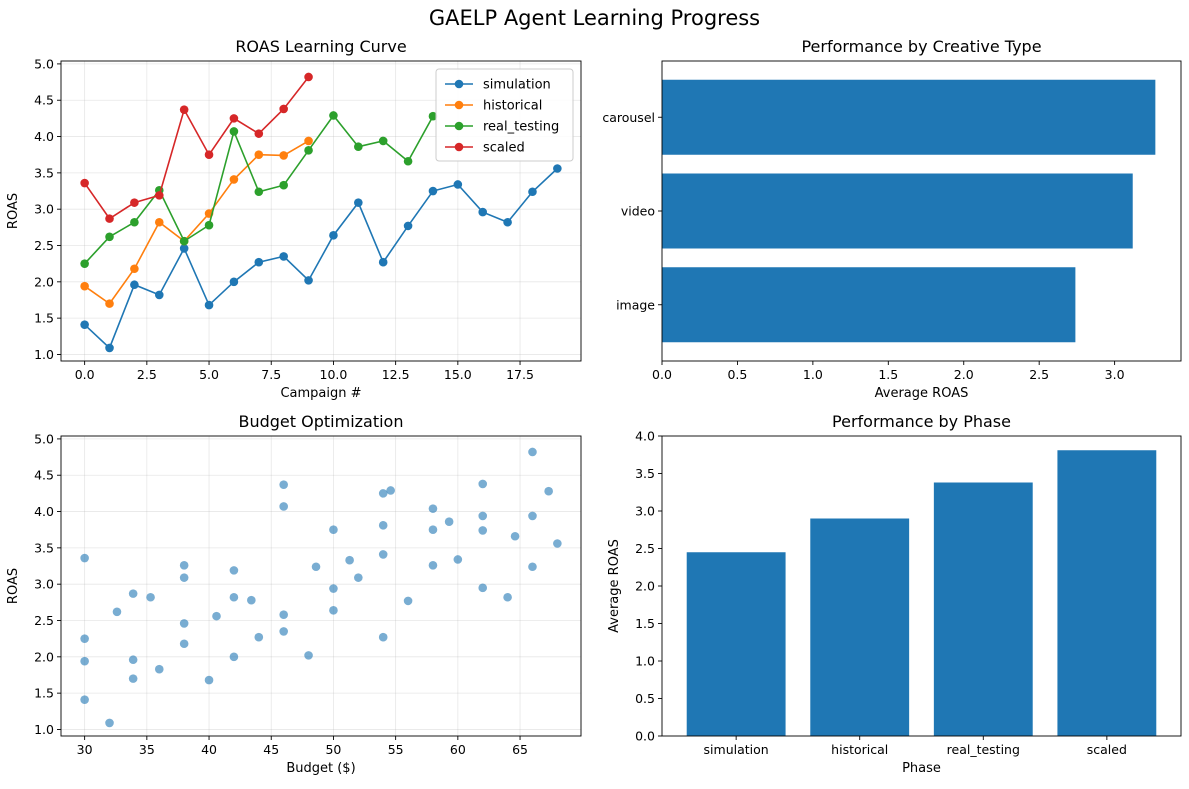  I want to click on x-tick-label: 10.0, so click(334, 374).